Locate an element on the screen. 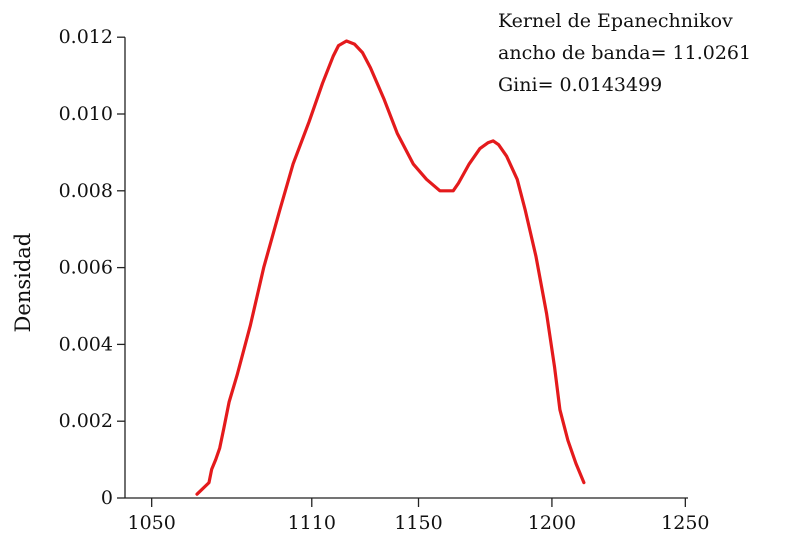  annotation-bandwidth: ancho de banda= 11.0261 is located at coordinates (624, 53).